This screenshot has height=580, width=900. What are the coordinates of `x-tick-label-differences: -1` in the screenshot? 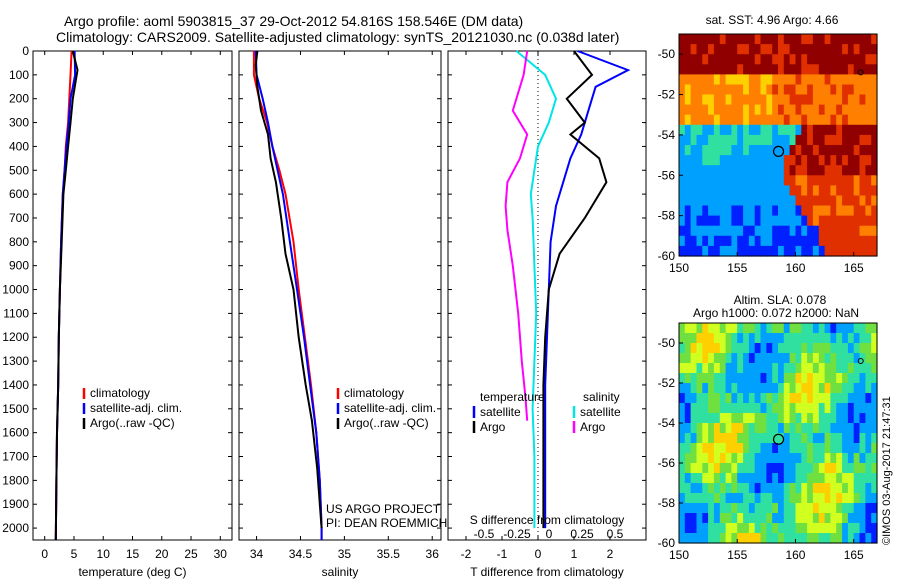 It's located at (502, 554).